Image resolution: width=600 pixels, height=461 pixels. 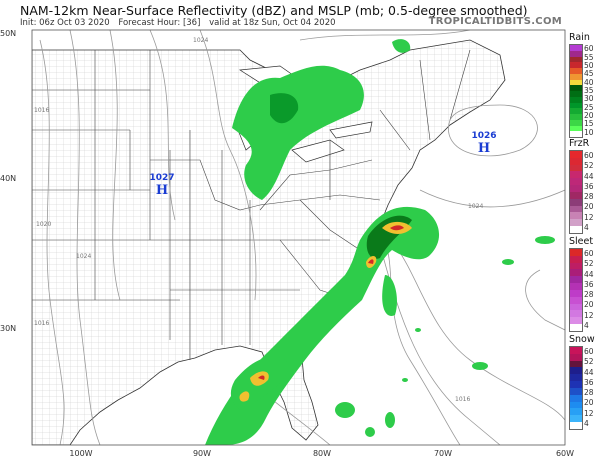 What do you see at coordinates (589, 57) in the screenshot?
I see `legend-label: 55` at bounding box center [589, 57].